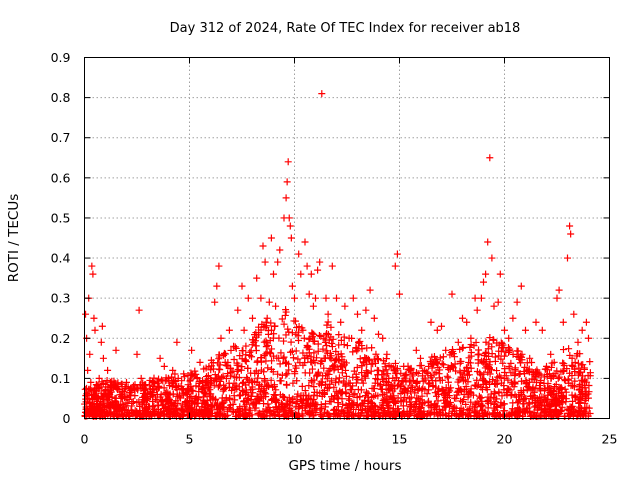 The height and width of the screenshot is (480, 640). Describe the element at coordinates (61, 217) in the screenshot. I see `y-tick-label: 0.5` at that location.